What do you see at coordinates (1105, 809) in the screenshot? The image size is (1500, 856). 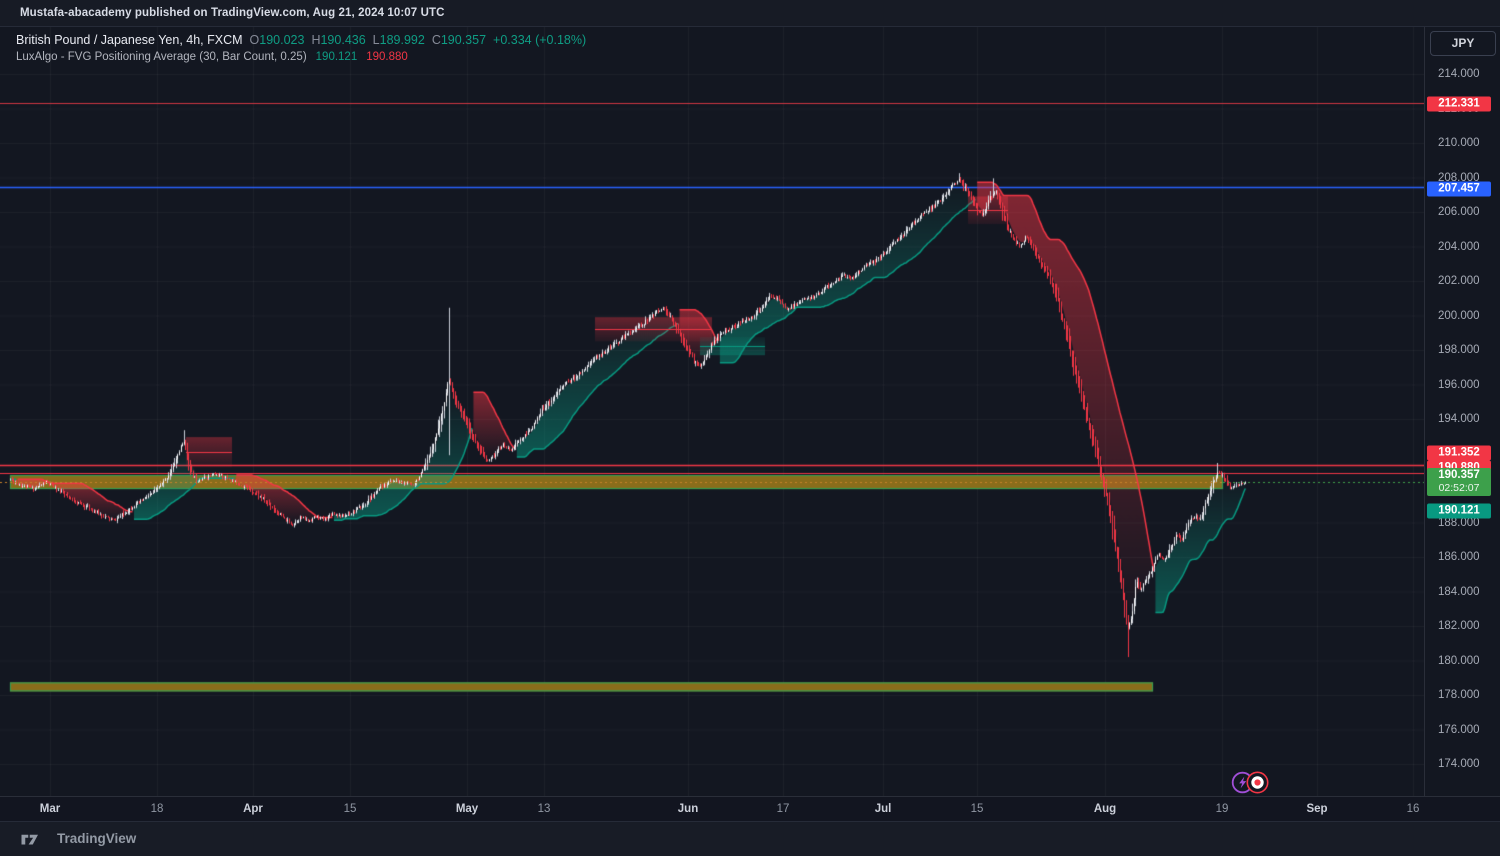 I see `time-tick-Aug: Aug` at bounding box center [1105, 809].